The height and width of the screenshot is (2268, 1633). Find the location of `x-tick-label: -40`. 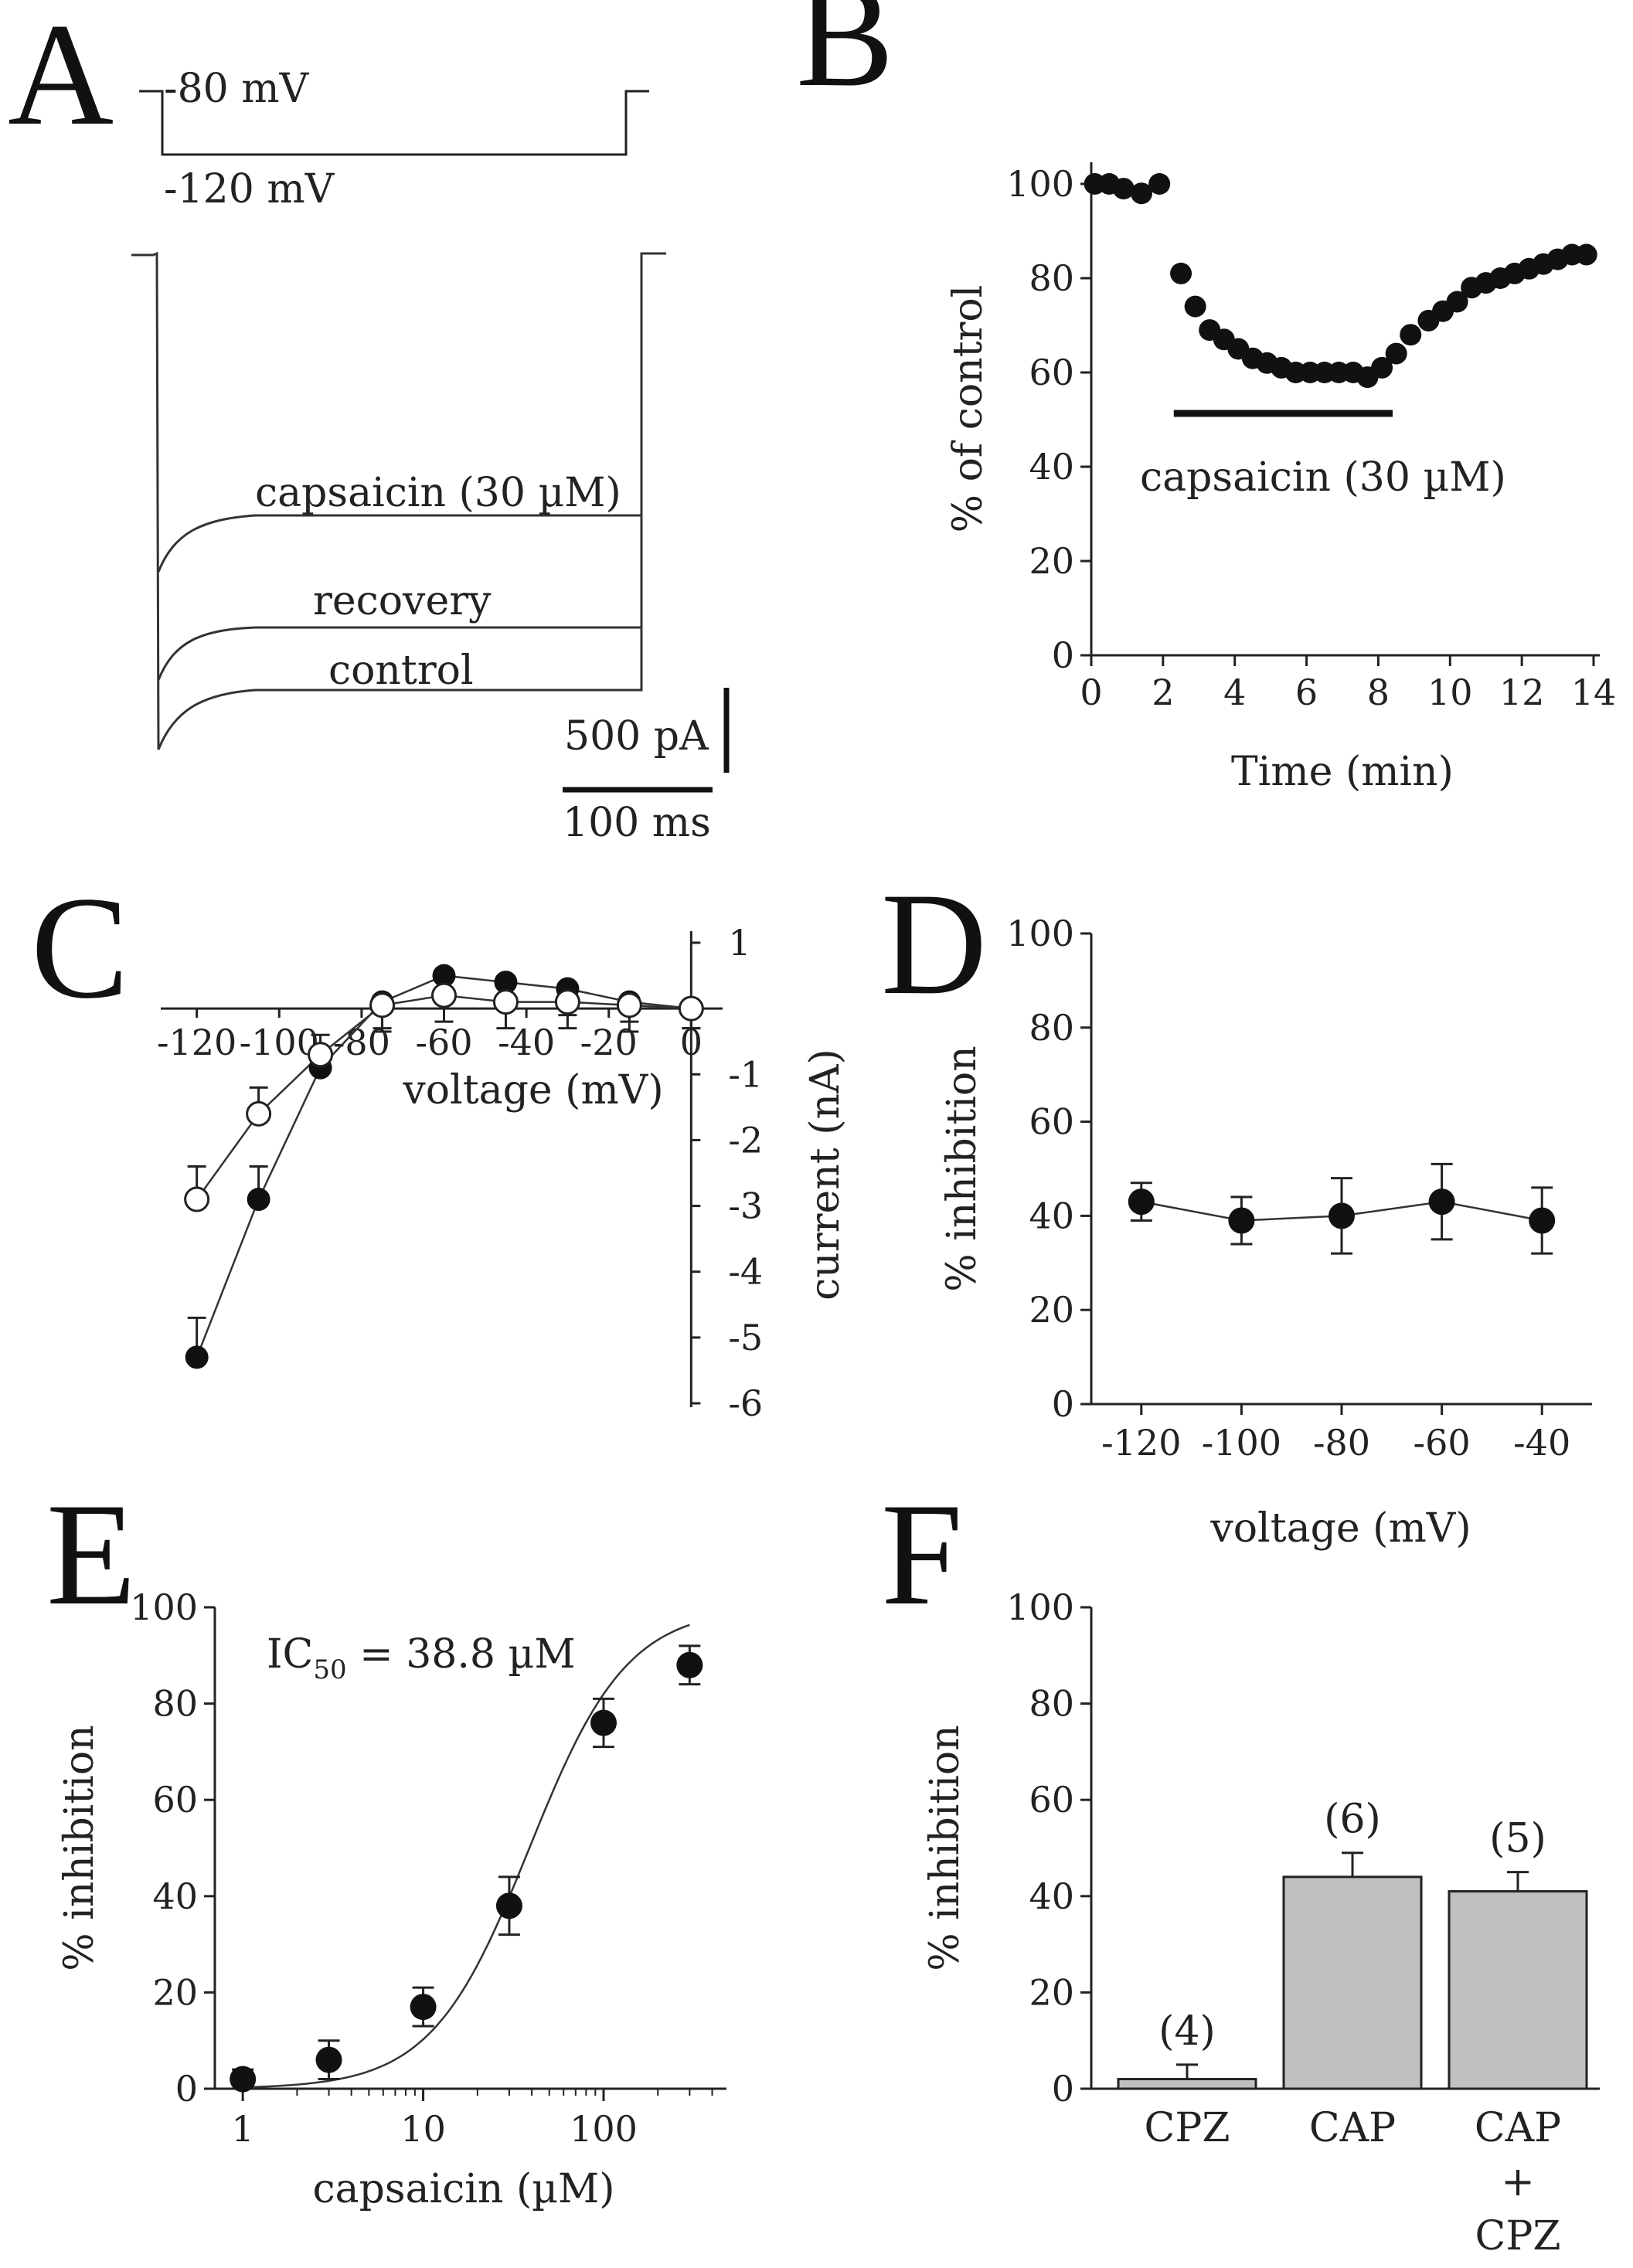

x-tick-label: -40 is located at coordinates (1541, 1443).